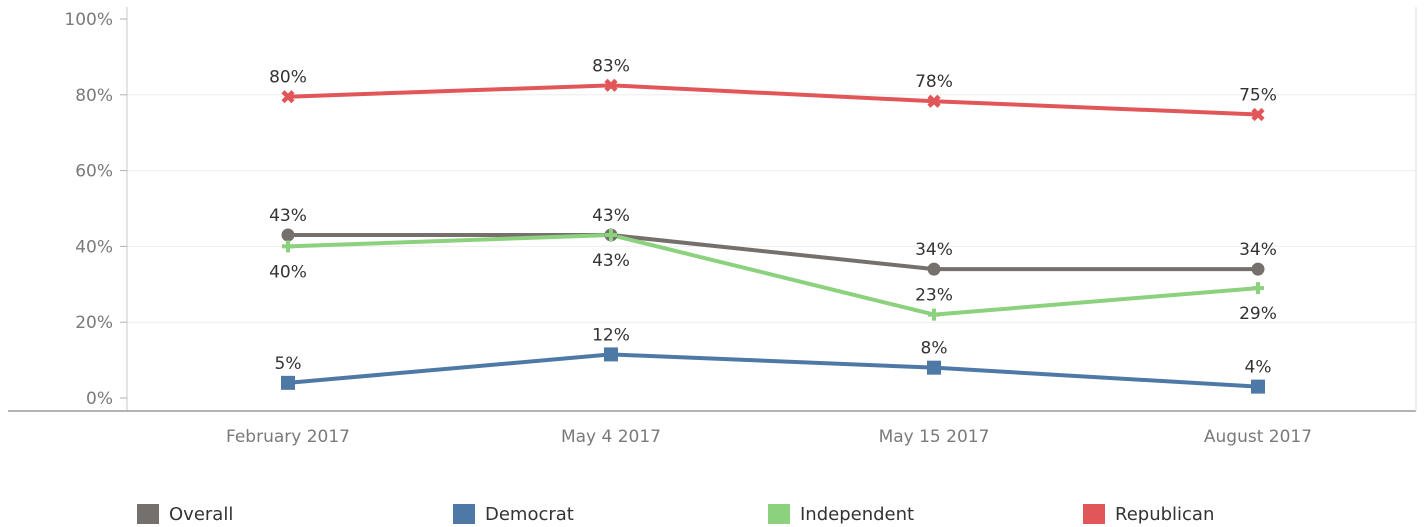 This screenshot has height=527, width=1426. Describe the element at coordinates (94, 247) in the screenshot. I see `y-tick-label: 40%` at that location.